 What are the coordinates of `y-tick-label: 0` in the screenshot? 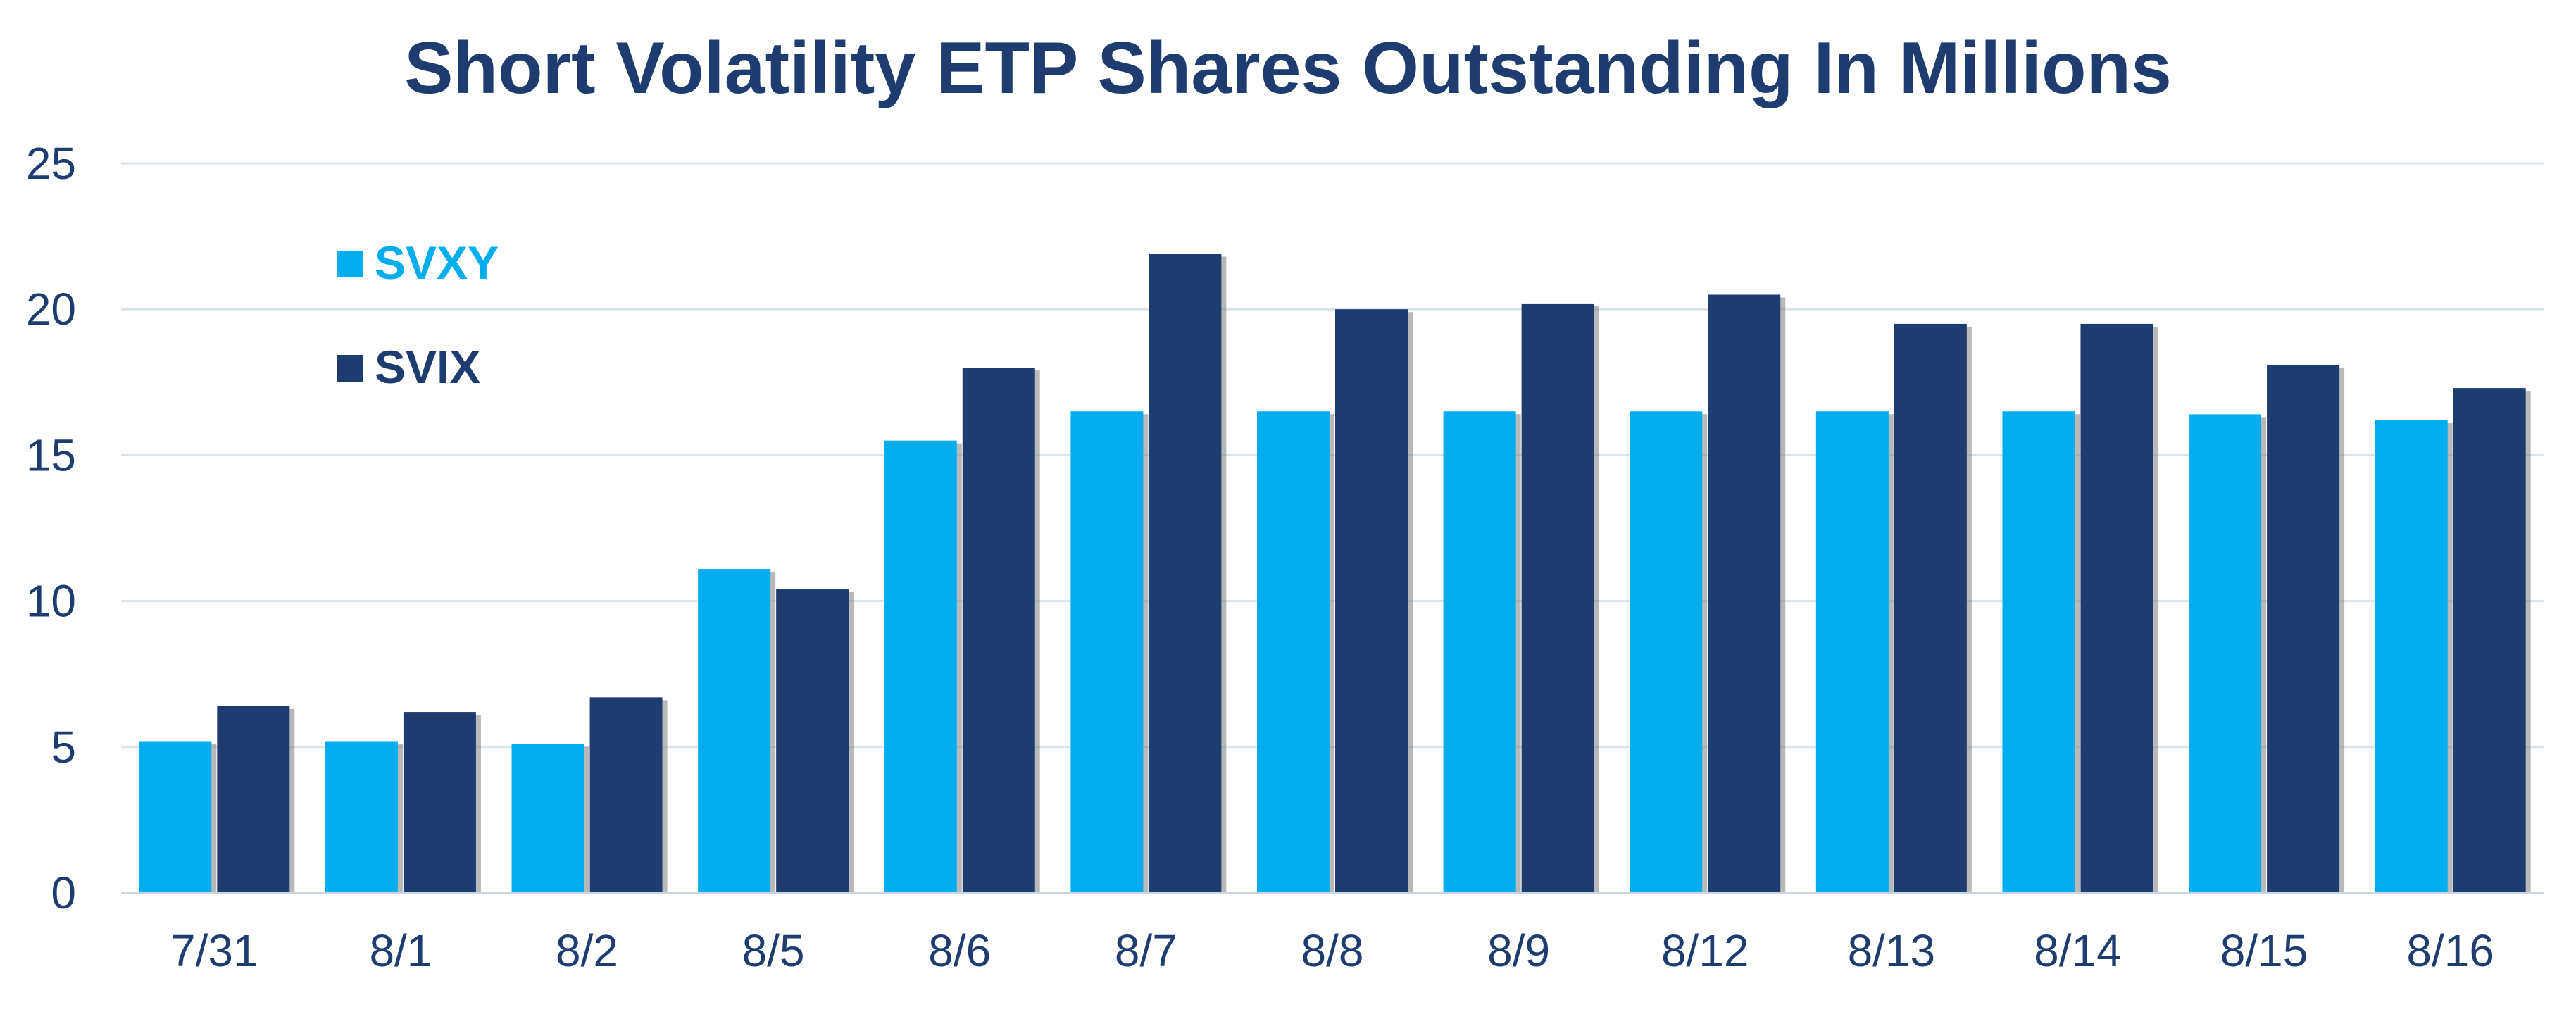 It's located at (63, 893).